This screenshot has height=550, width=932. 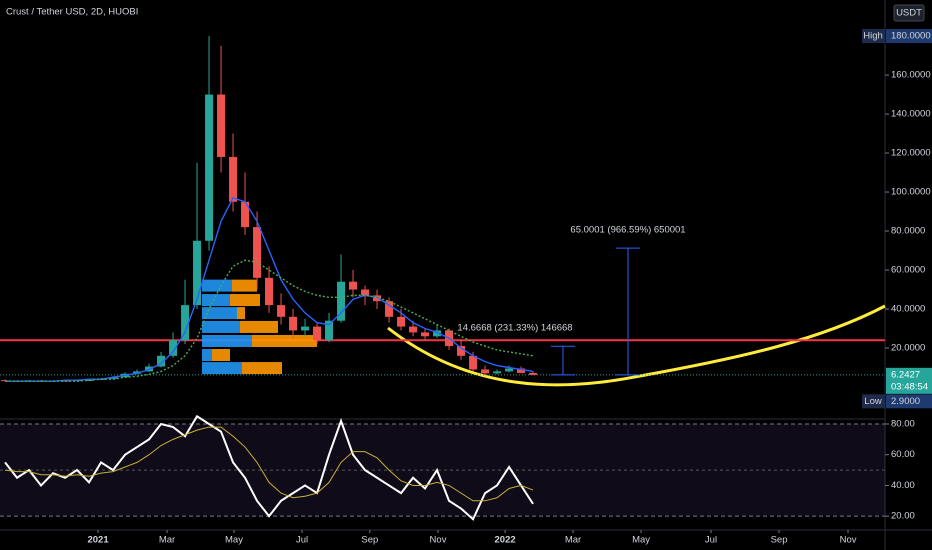 What do you see at coordinates (903, 516) in the screenshot?
I see `y-tick-label: 20.00` at bounding box center [903, 516].